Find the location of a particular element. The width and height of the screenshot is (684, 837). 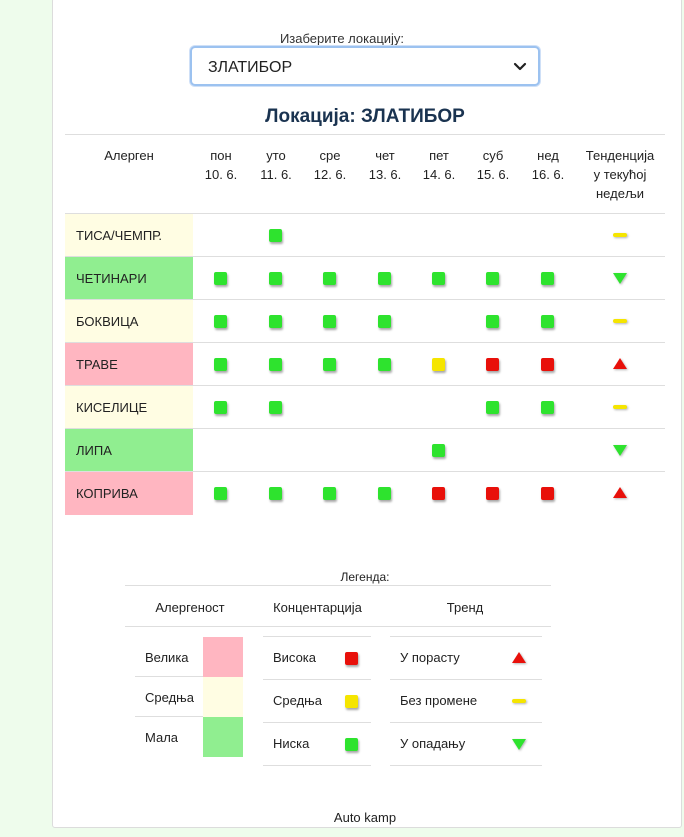

table-top-border is located at coordinates (365, 134).